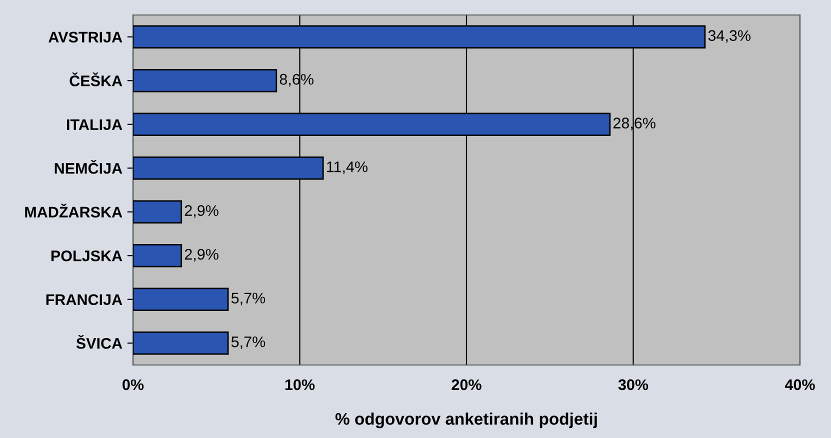 The width and height of the screenshot is (831, 438). I want to click on x-axis-title: % odgovorov anketiranih podjetij, so click(466, 420).